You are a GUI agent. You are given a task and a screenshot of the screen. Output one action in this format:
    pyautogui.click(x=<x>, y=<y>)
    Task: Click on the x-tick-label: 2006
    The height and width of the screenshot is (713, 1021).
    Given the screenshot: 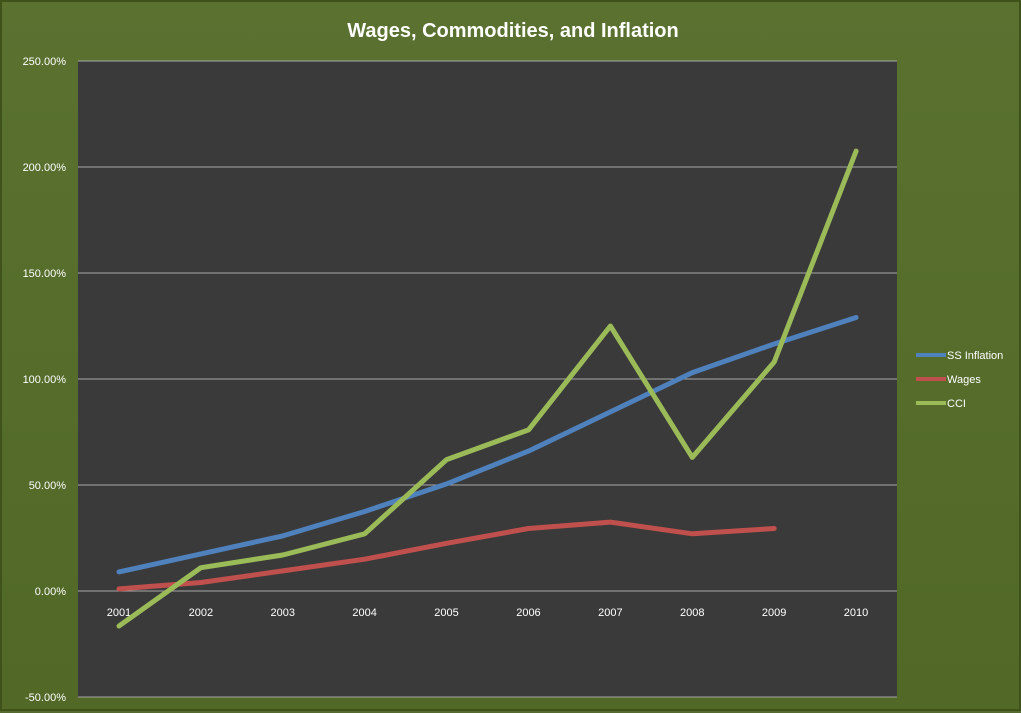 What is the action you would take?
    pyautogui.click(x=528, y=613)
    